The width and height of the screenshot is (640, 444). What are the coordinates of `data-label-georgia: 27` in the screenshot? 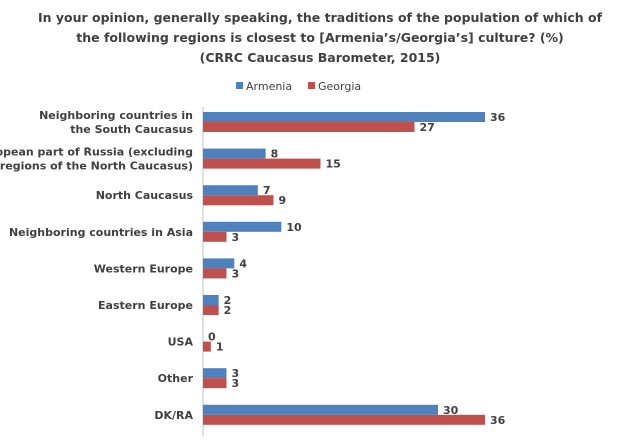 It's located at (427, 127).